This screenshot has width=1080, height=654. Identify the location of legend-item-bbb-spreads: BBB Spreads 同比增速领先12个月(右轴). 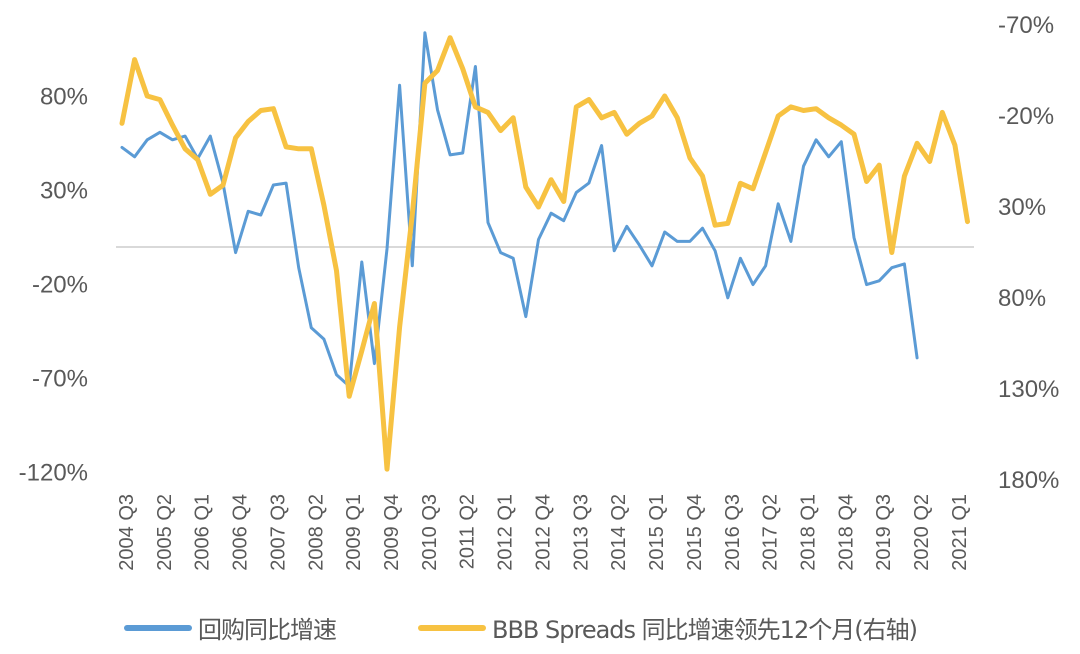
(668, 627).